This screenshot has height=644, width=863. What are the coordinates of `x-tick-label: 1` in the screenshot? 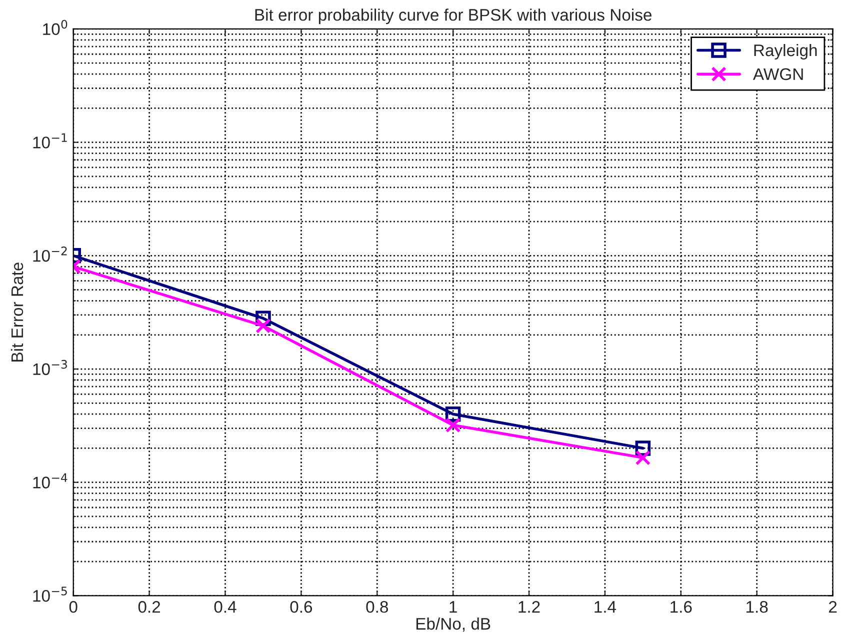 It's located at (453, 607).